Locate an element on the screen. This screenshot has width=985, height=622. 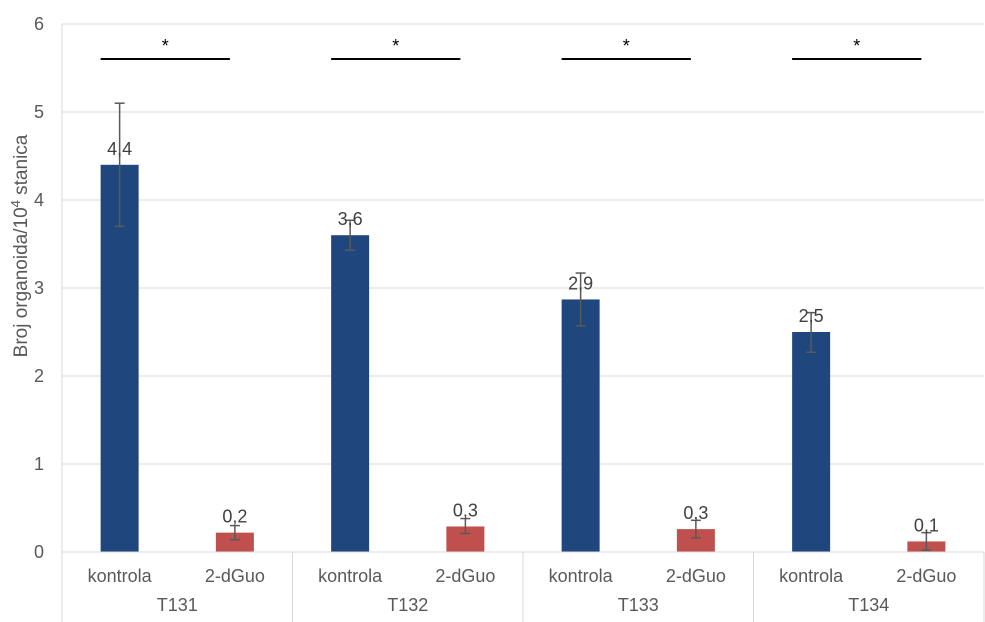
data-label: 0,2 is located at coordinates (234, 517).